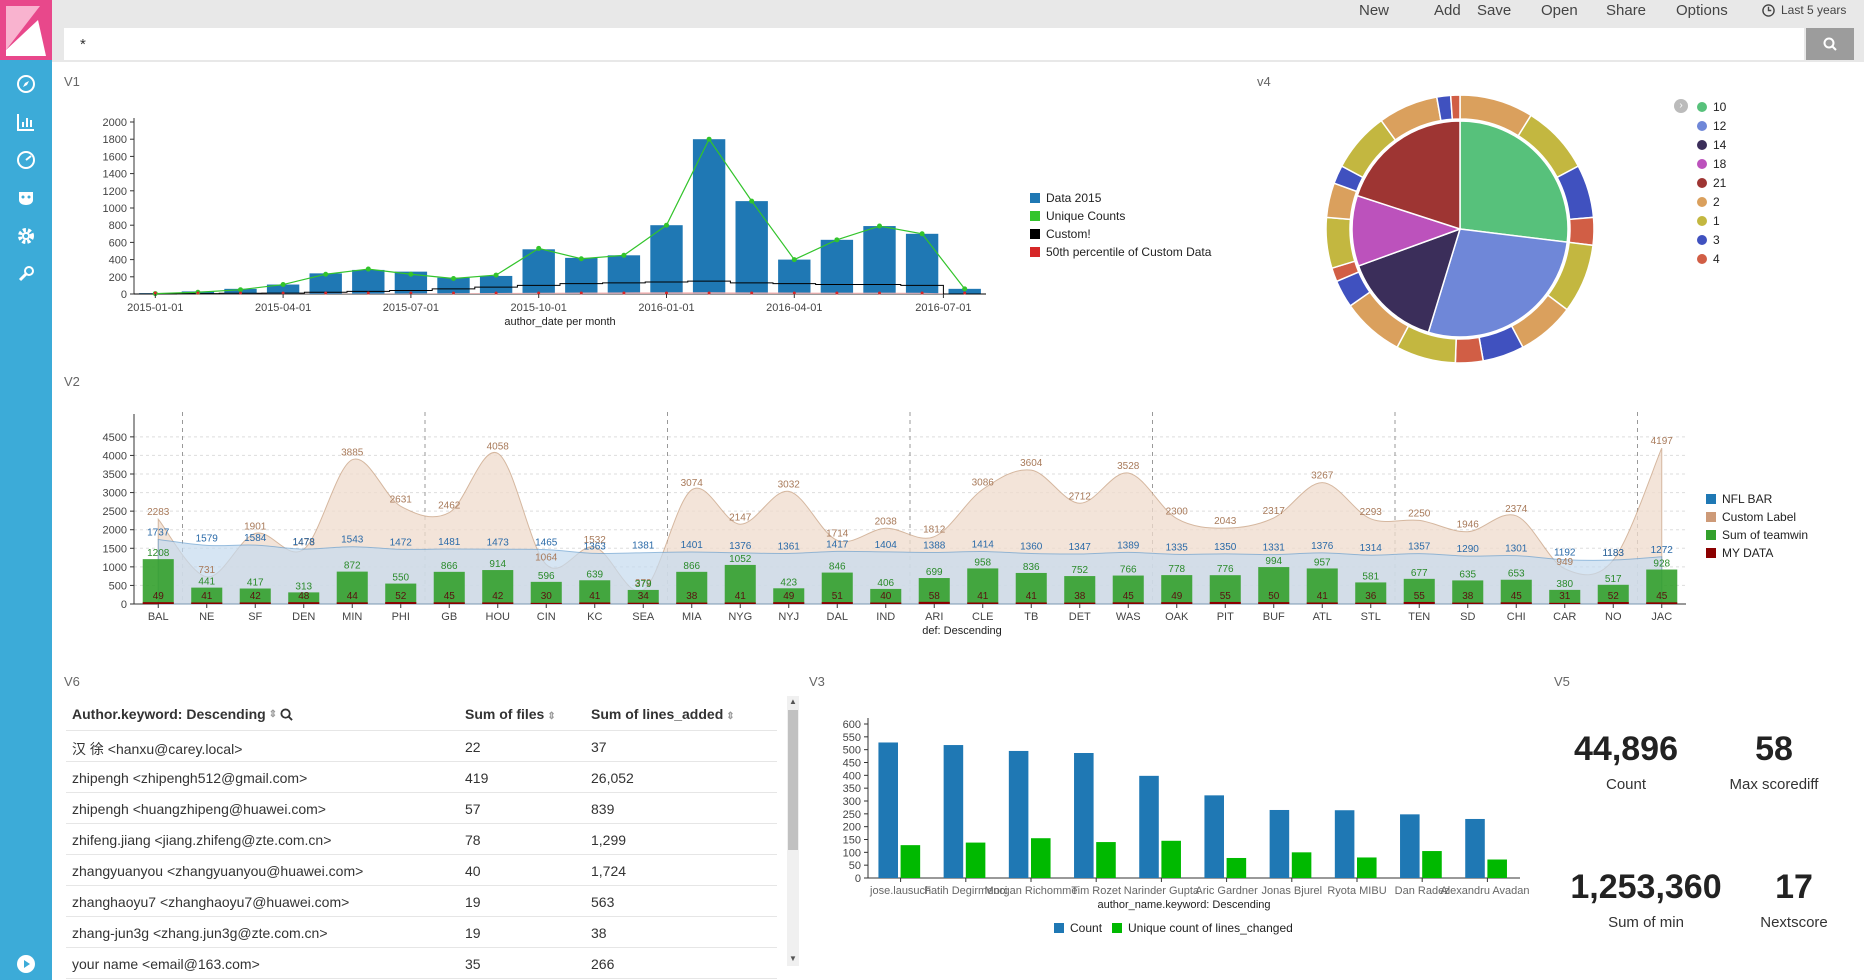  What do you see at coordinates (26, 30) in the screenshot?
I see `kibana-logo` at bounding box center [26, 30].